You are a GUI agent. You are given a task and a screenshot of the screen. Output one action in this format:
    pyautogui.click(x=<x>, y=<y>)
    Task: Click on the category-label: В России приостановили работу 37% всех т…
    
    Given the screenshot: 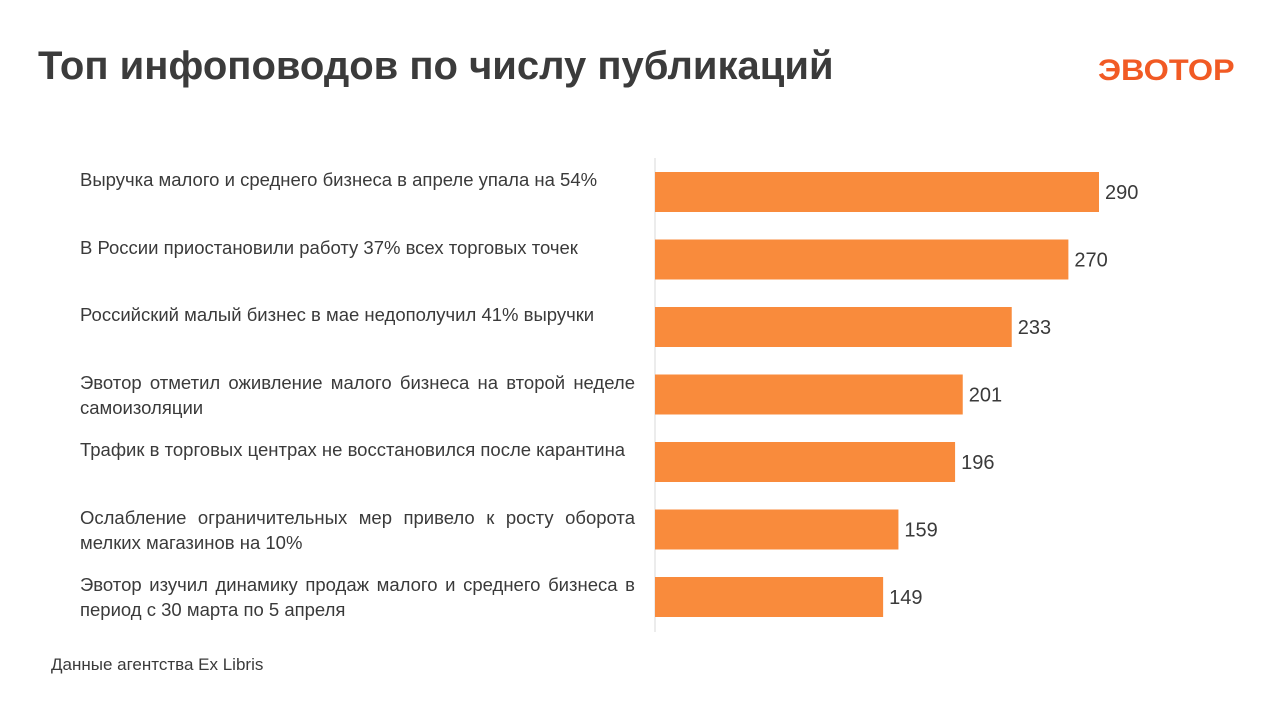 What is the action you would take?
    pyautogui.click(x=329, y=247)
    